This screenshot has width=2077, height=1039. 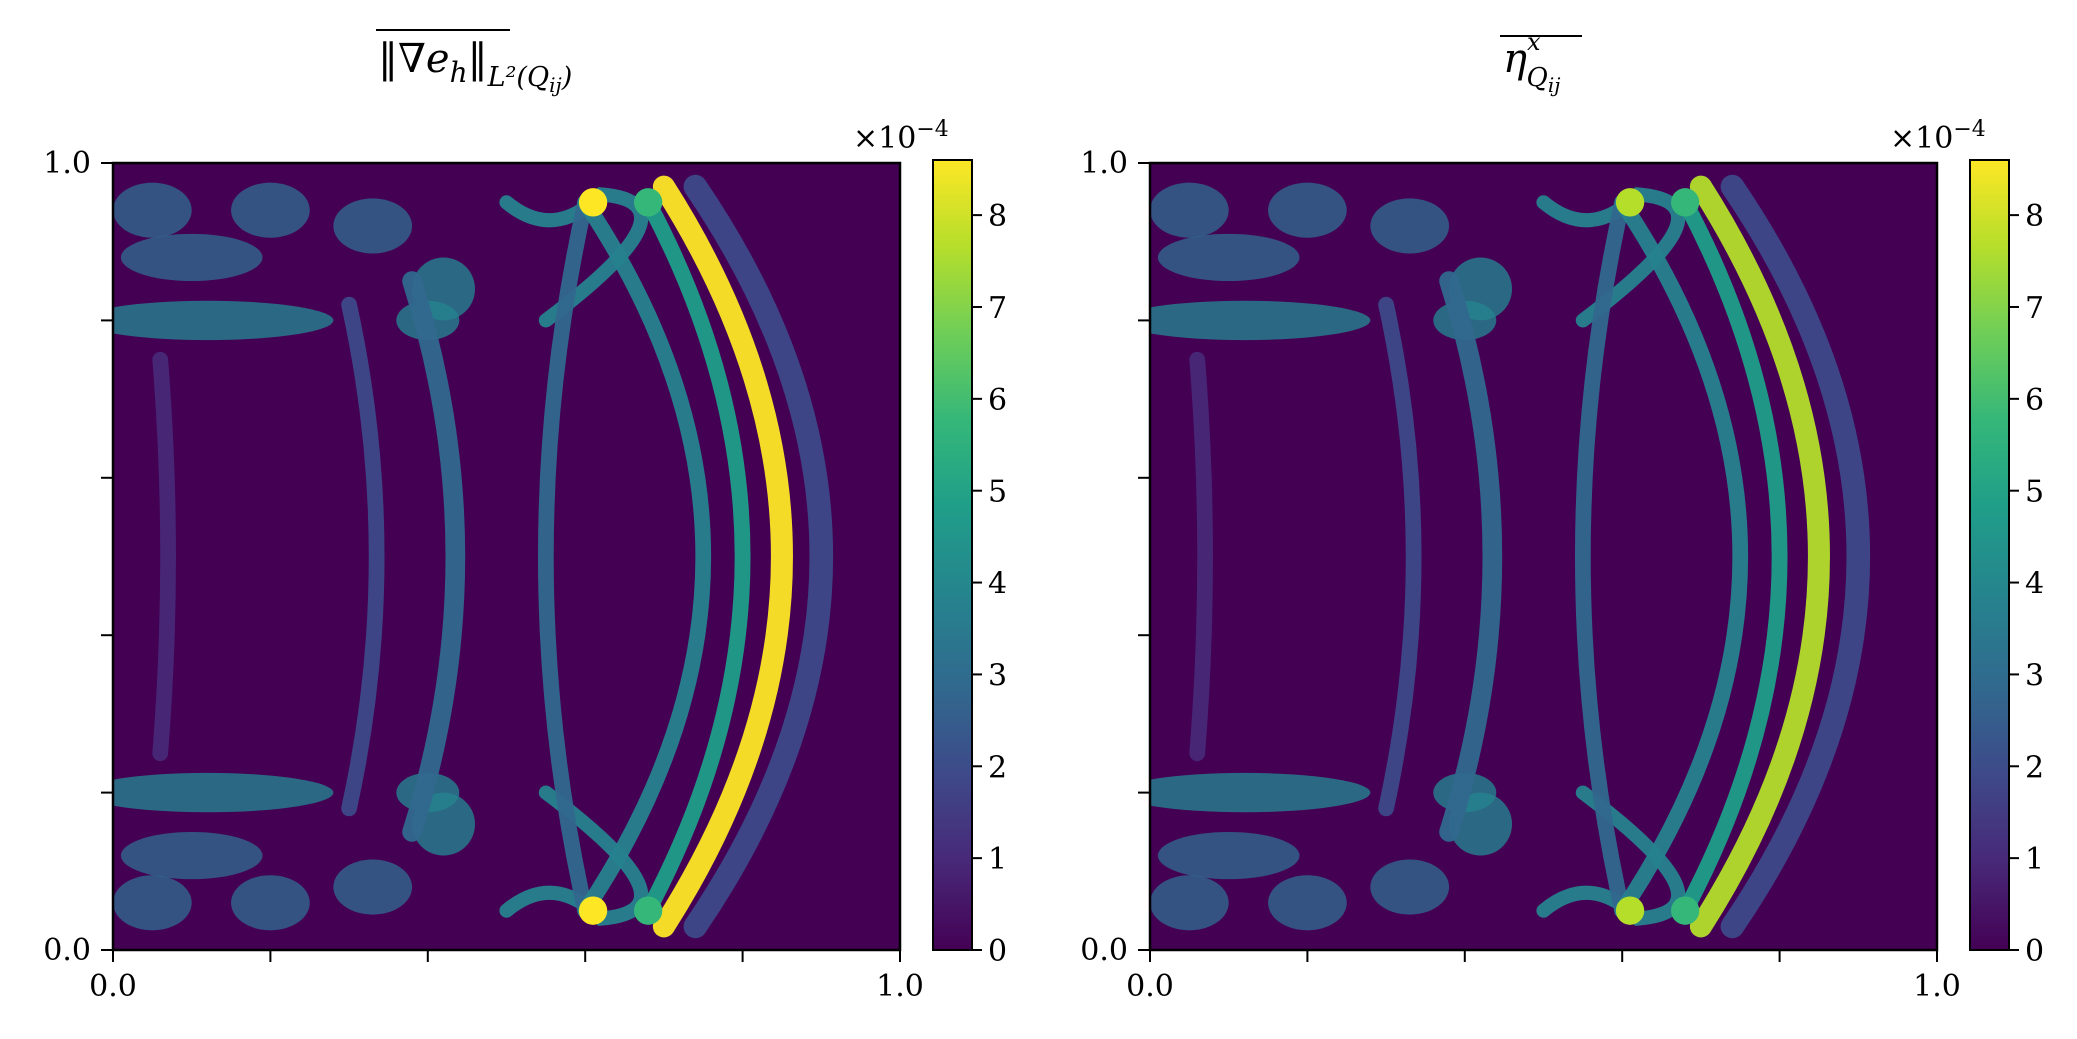 I want to click on chart-title: ‖∇eh‖L²(Qij), so click(x=475, y=66).